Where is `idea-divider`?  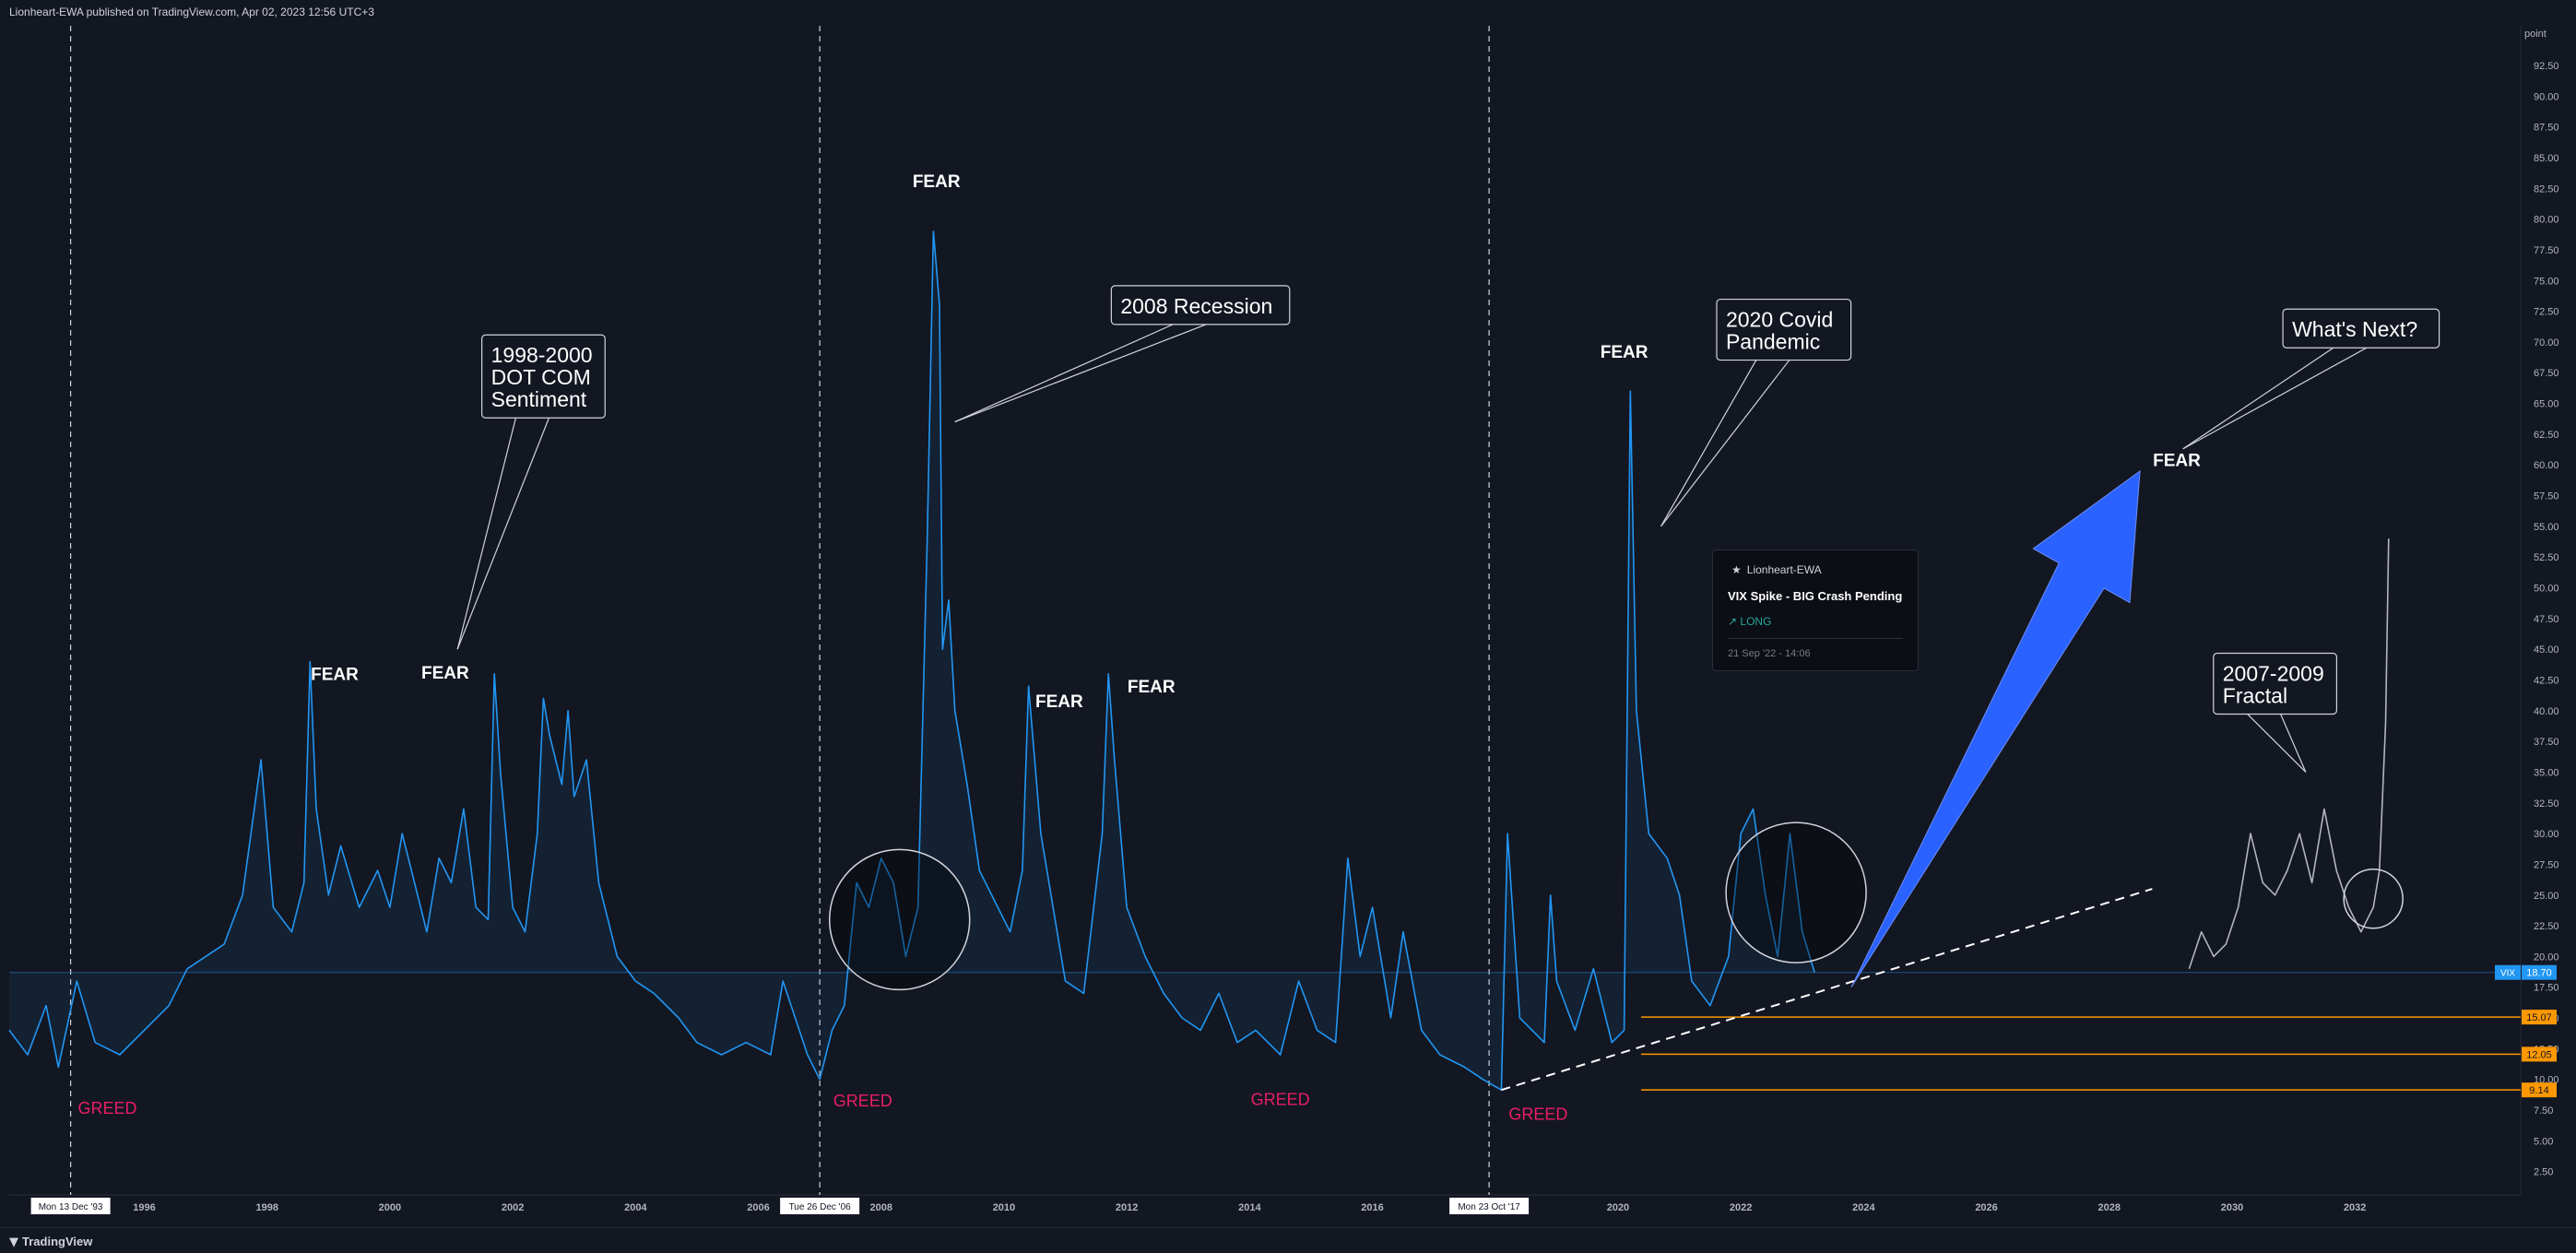
idea-divider is located at coordinates (1815, 638).